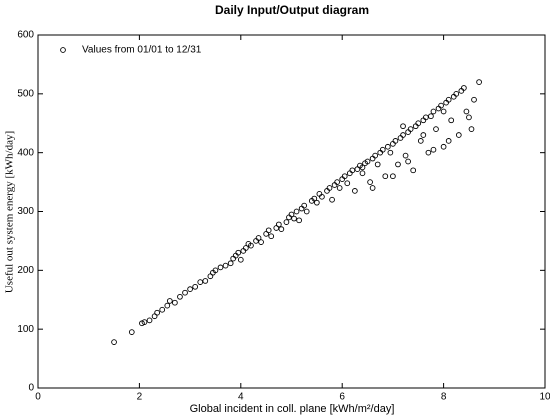  I want to click on x-tick-label: 10, so click(544, 397).